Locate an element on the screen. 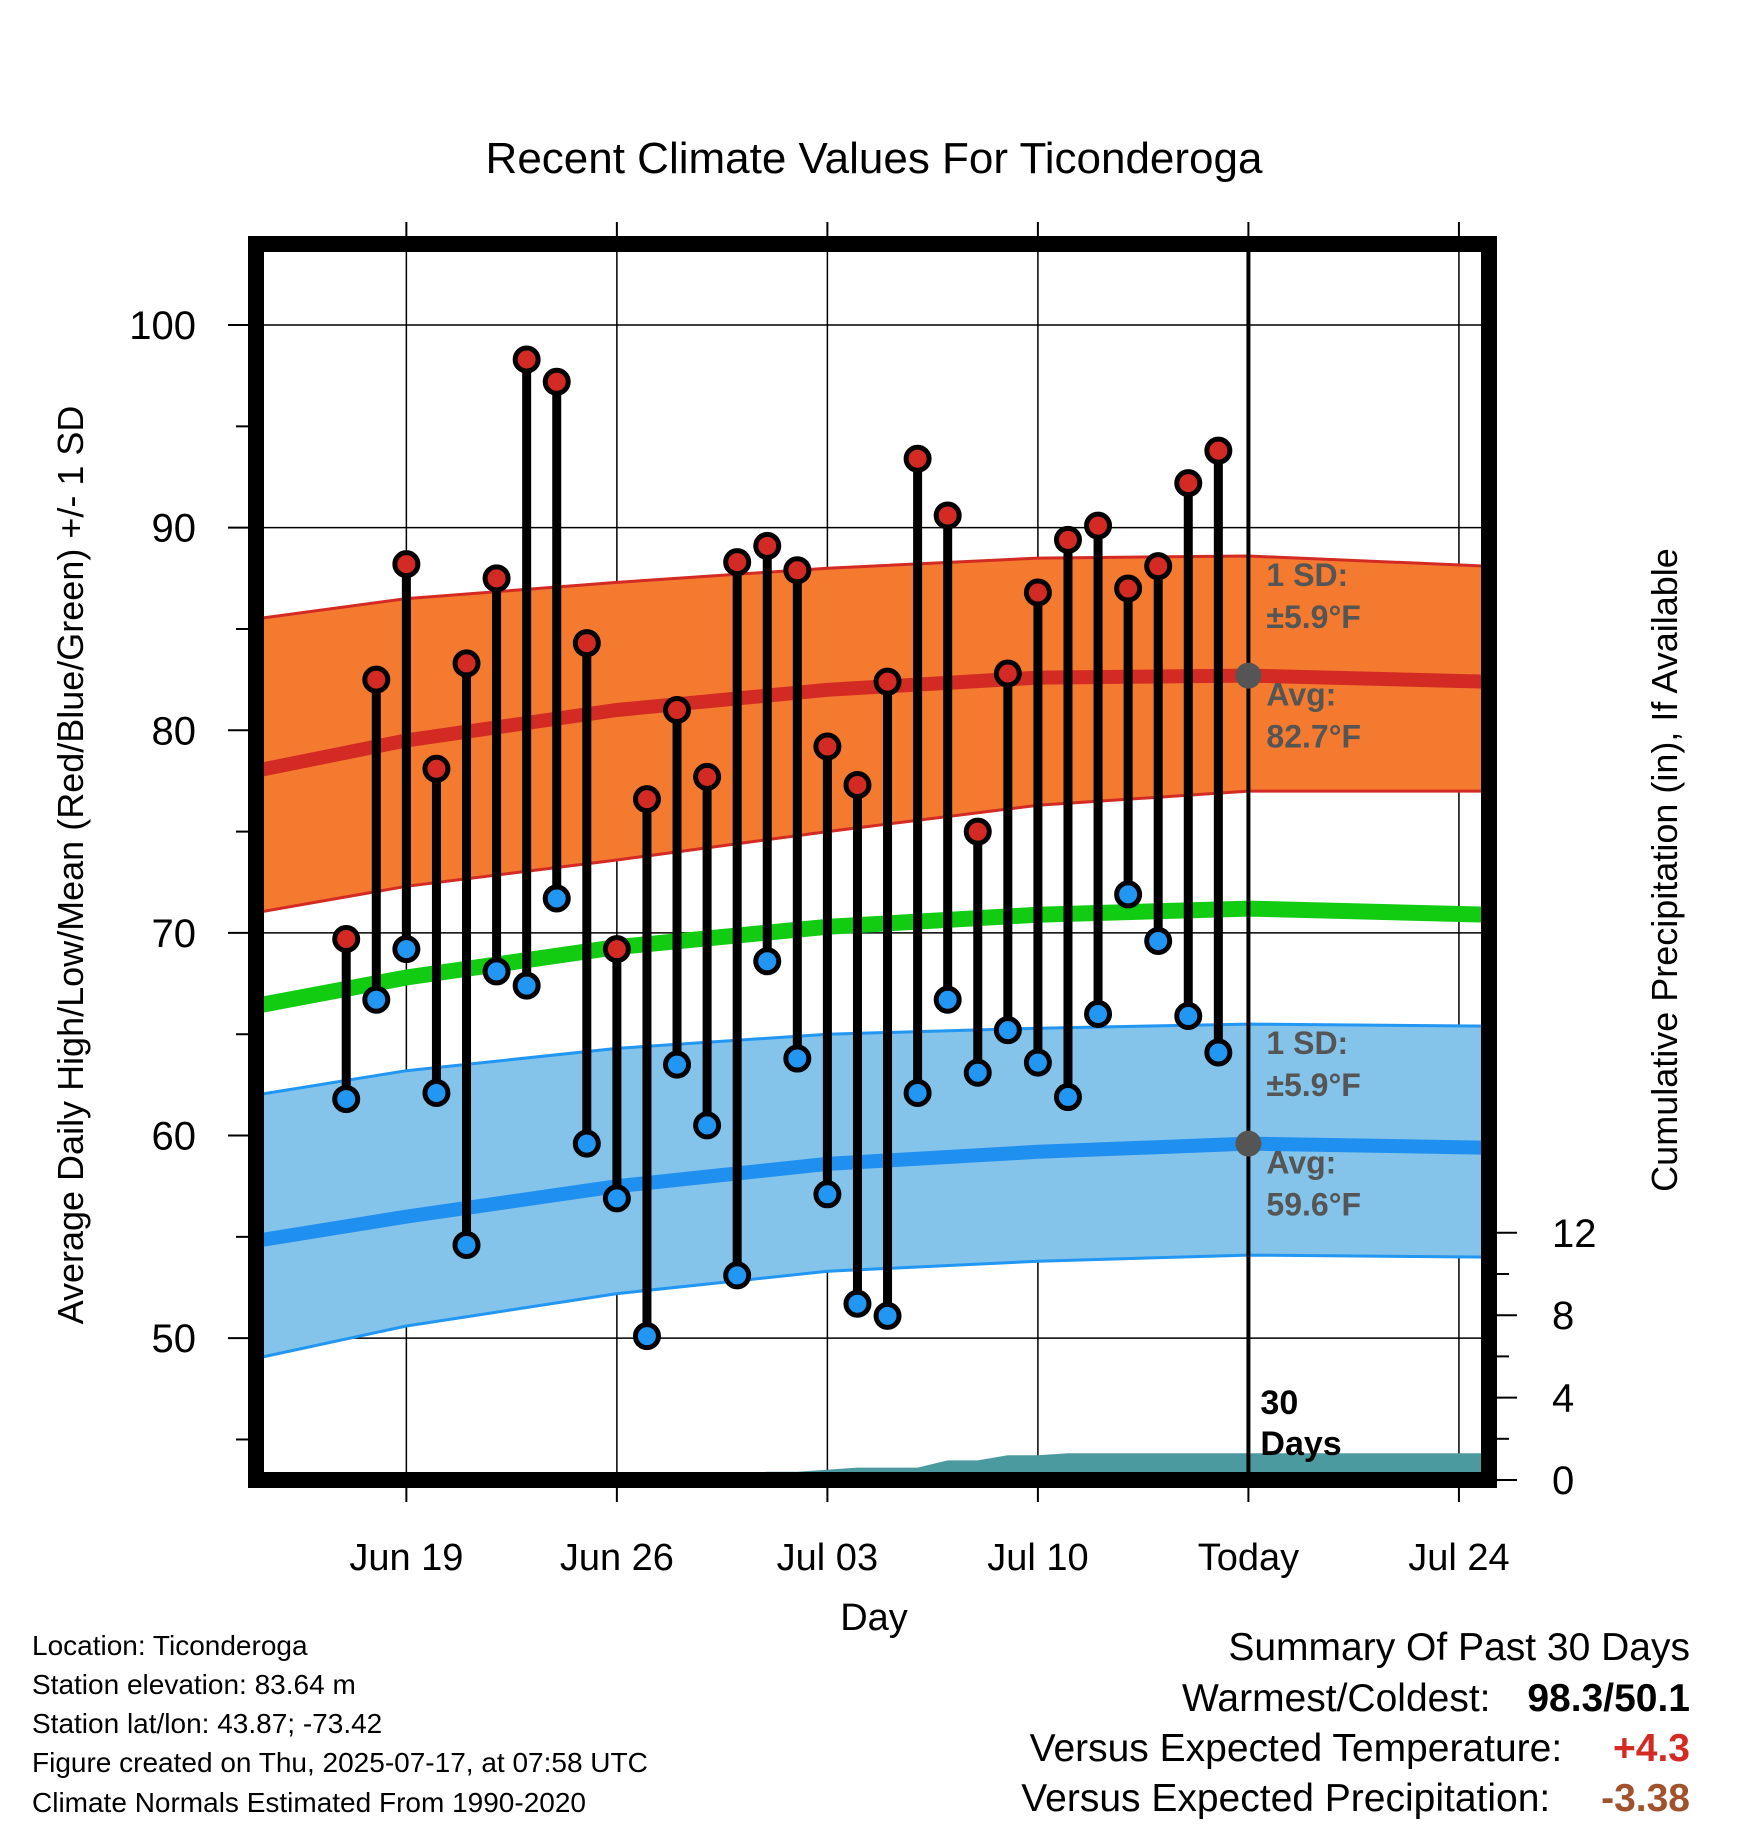  y2-tick-label: 4 is located at coordinates (1563, 1399).